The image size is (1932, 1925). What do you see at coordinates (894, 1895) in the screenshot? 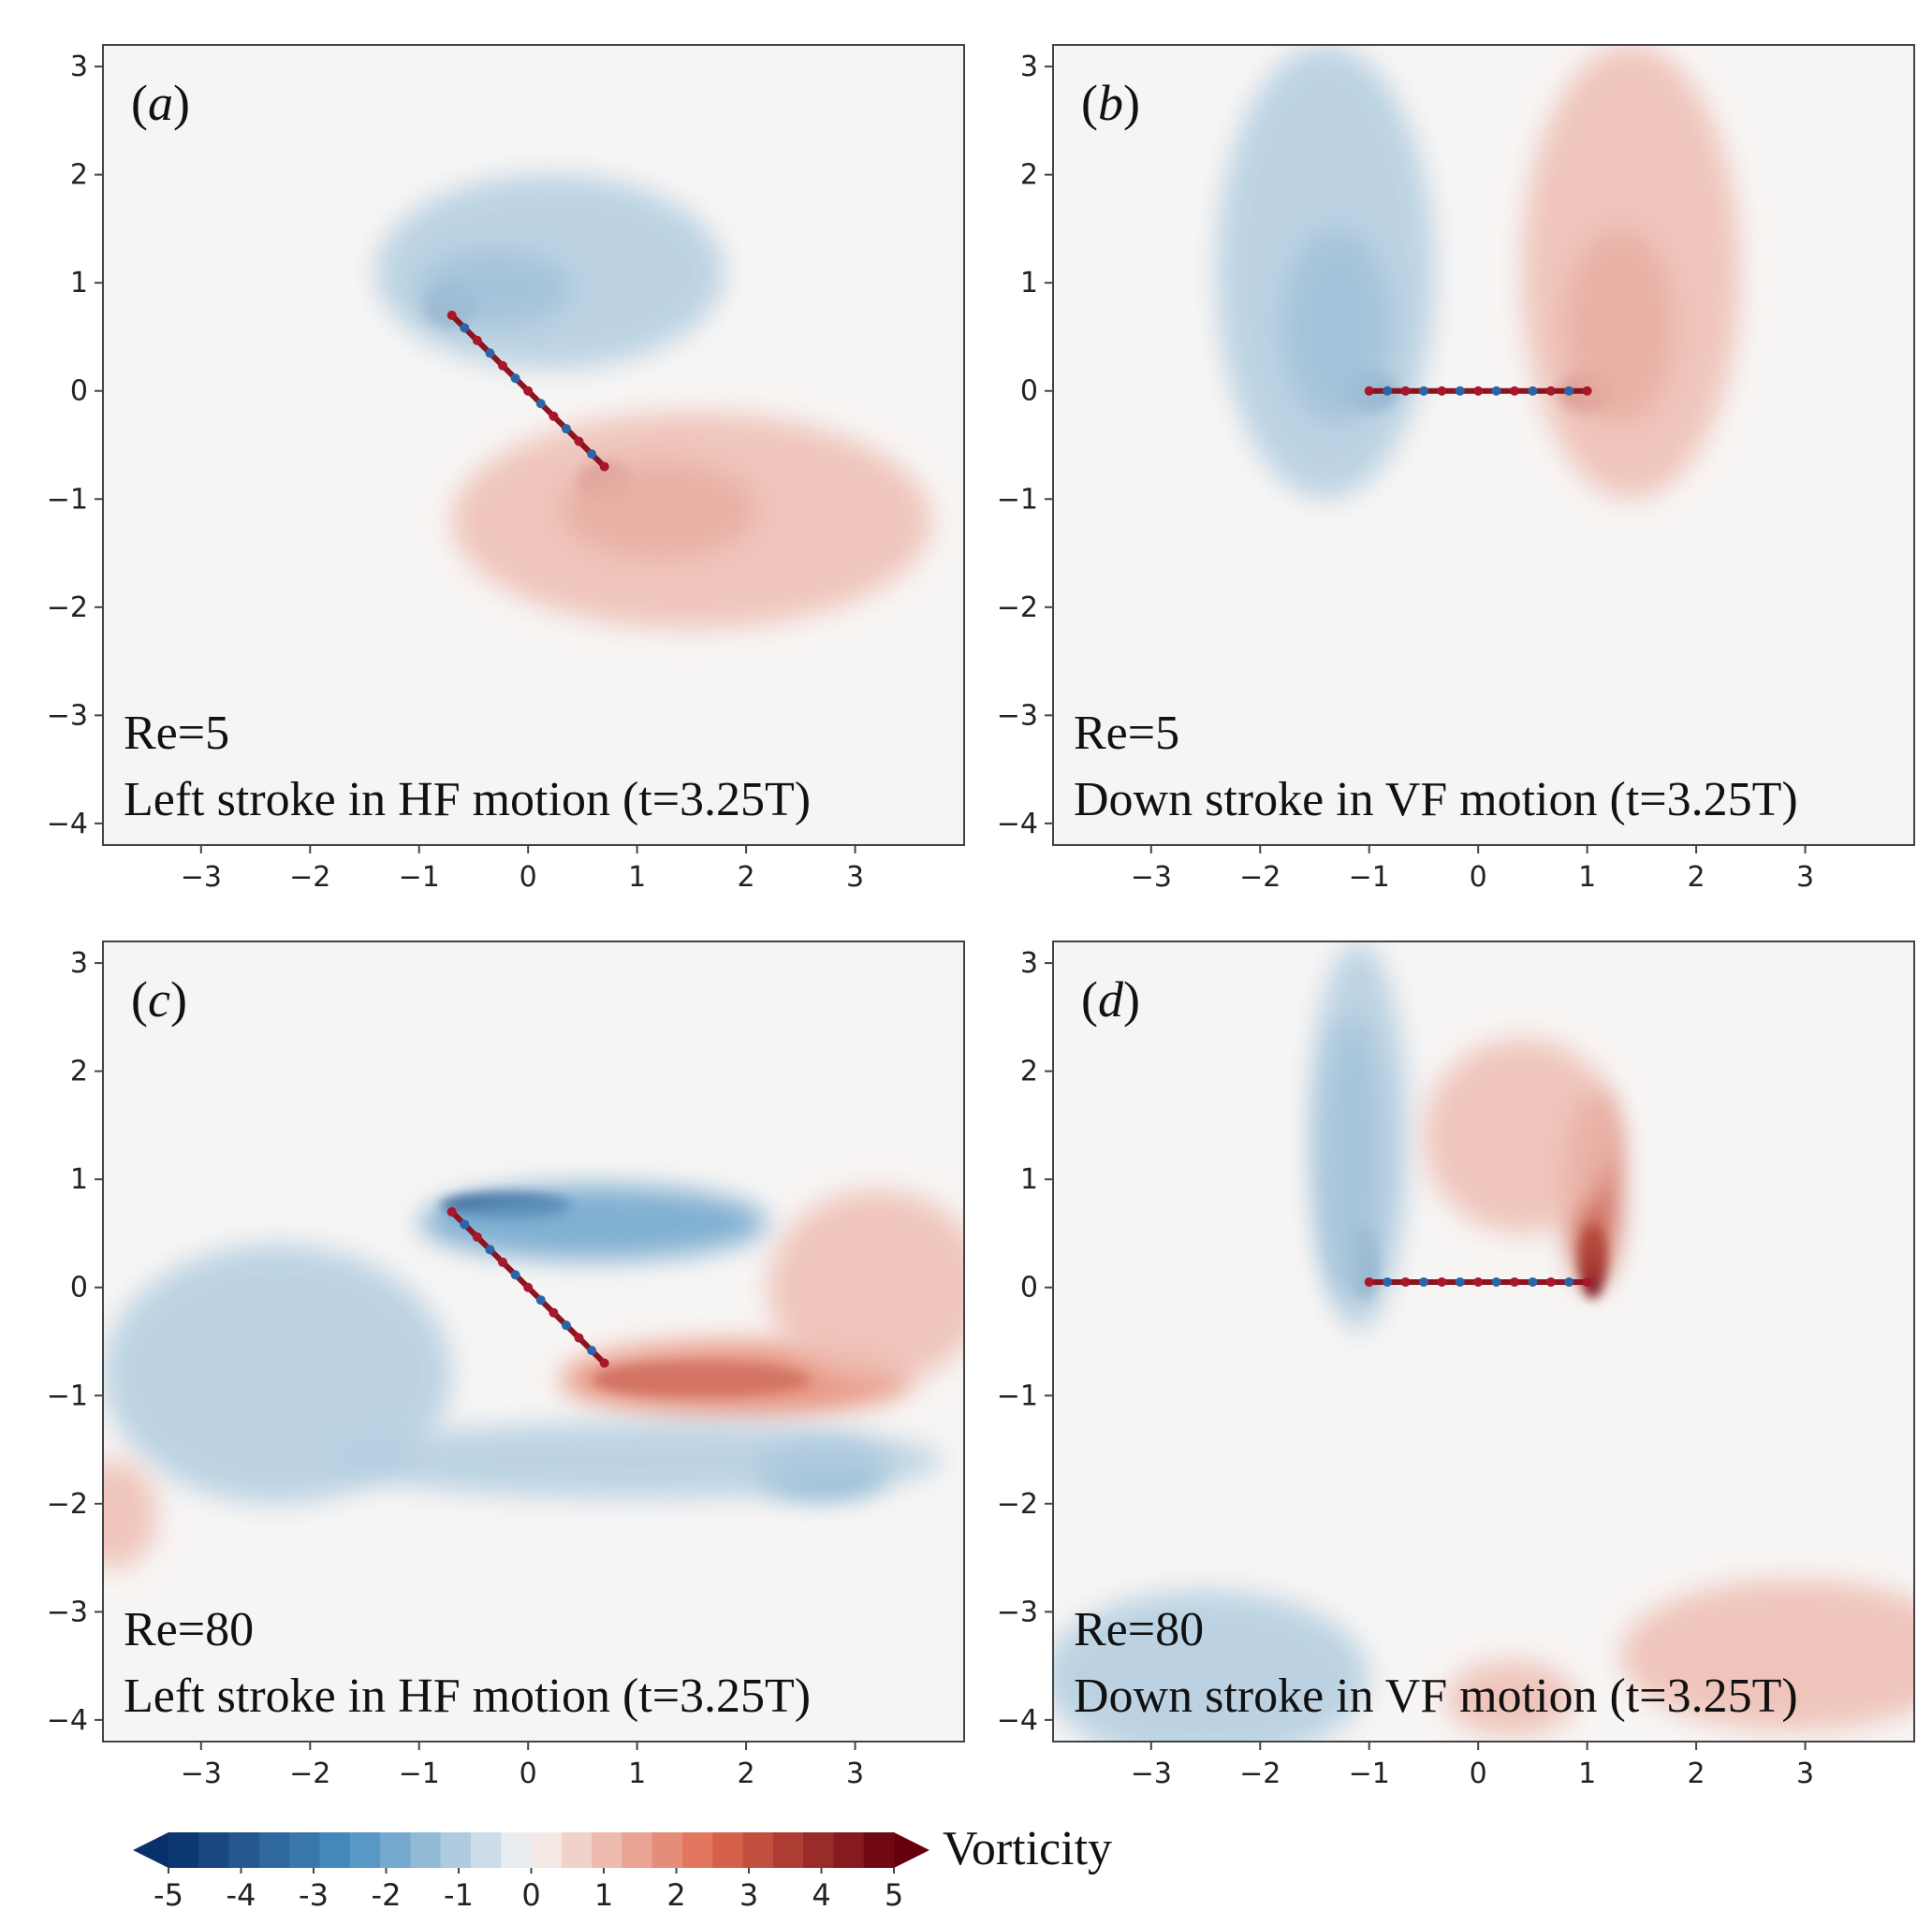
I see `colorbar-tick-label: 5` at bounding box center [894, 1895].